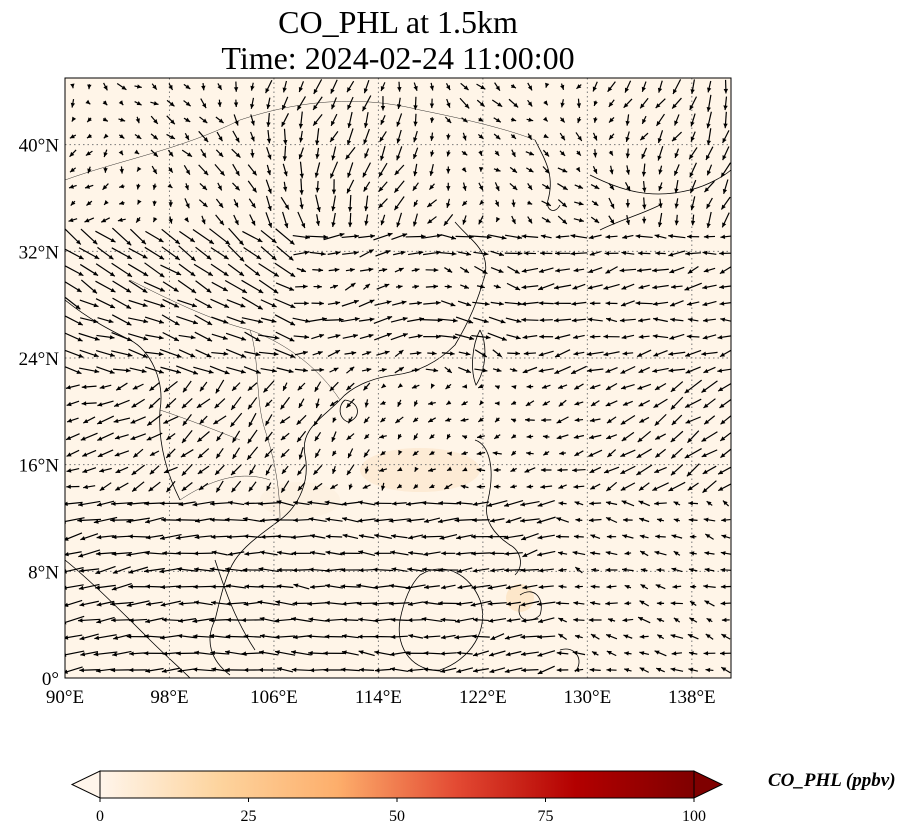 This screenshot has height=836, width=919. What do you see at coordinates (530, 606) in the screenshot?
I see `coastline-mindanao` at bounding box center [530, 606].